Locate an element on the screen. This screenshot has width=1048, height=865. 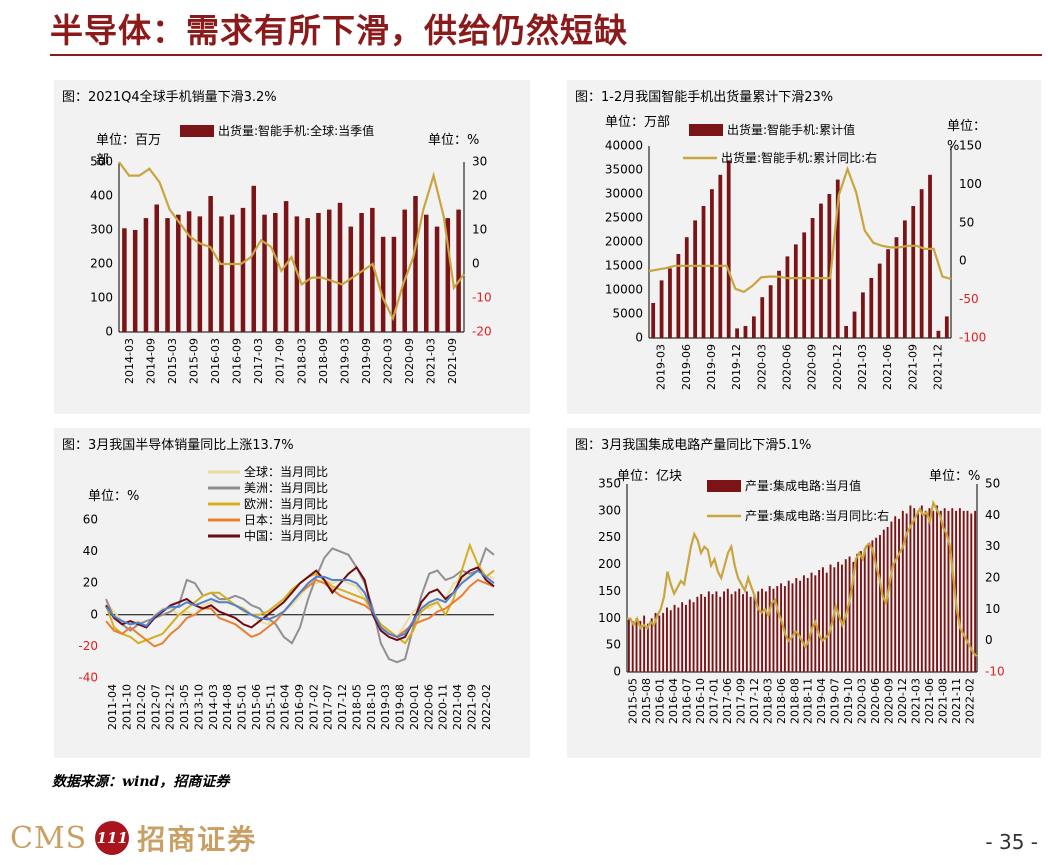
x-tick-label: 2017-02 is located at coordinates (313, 707).